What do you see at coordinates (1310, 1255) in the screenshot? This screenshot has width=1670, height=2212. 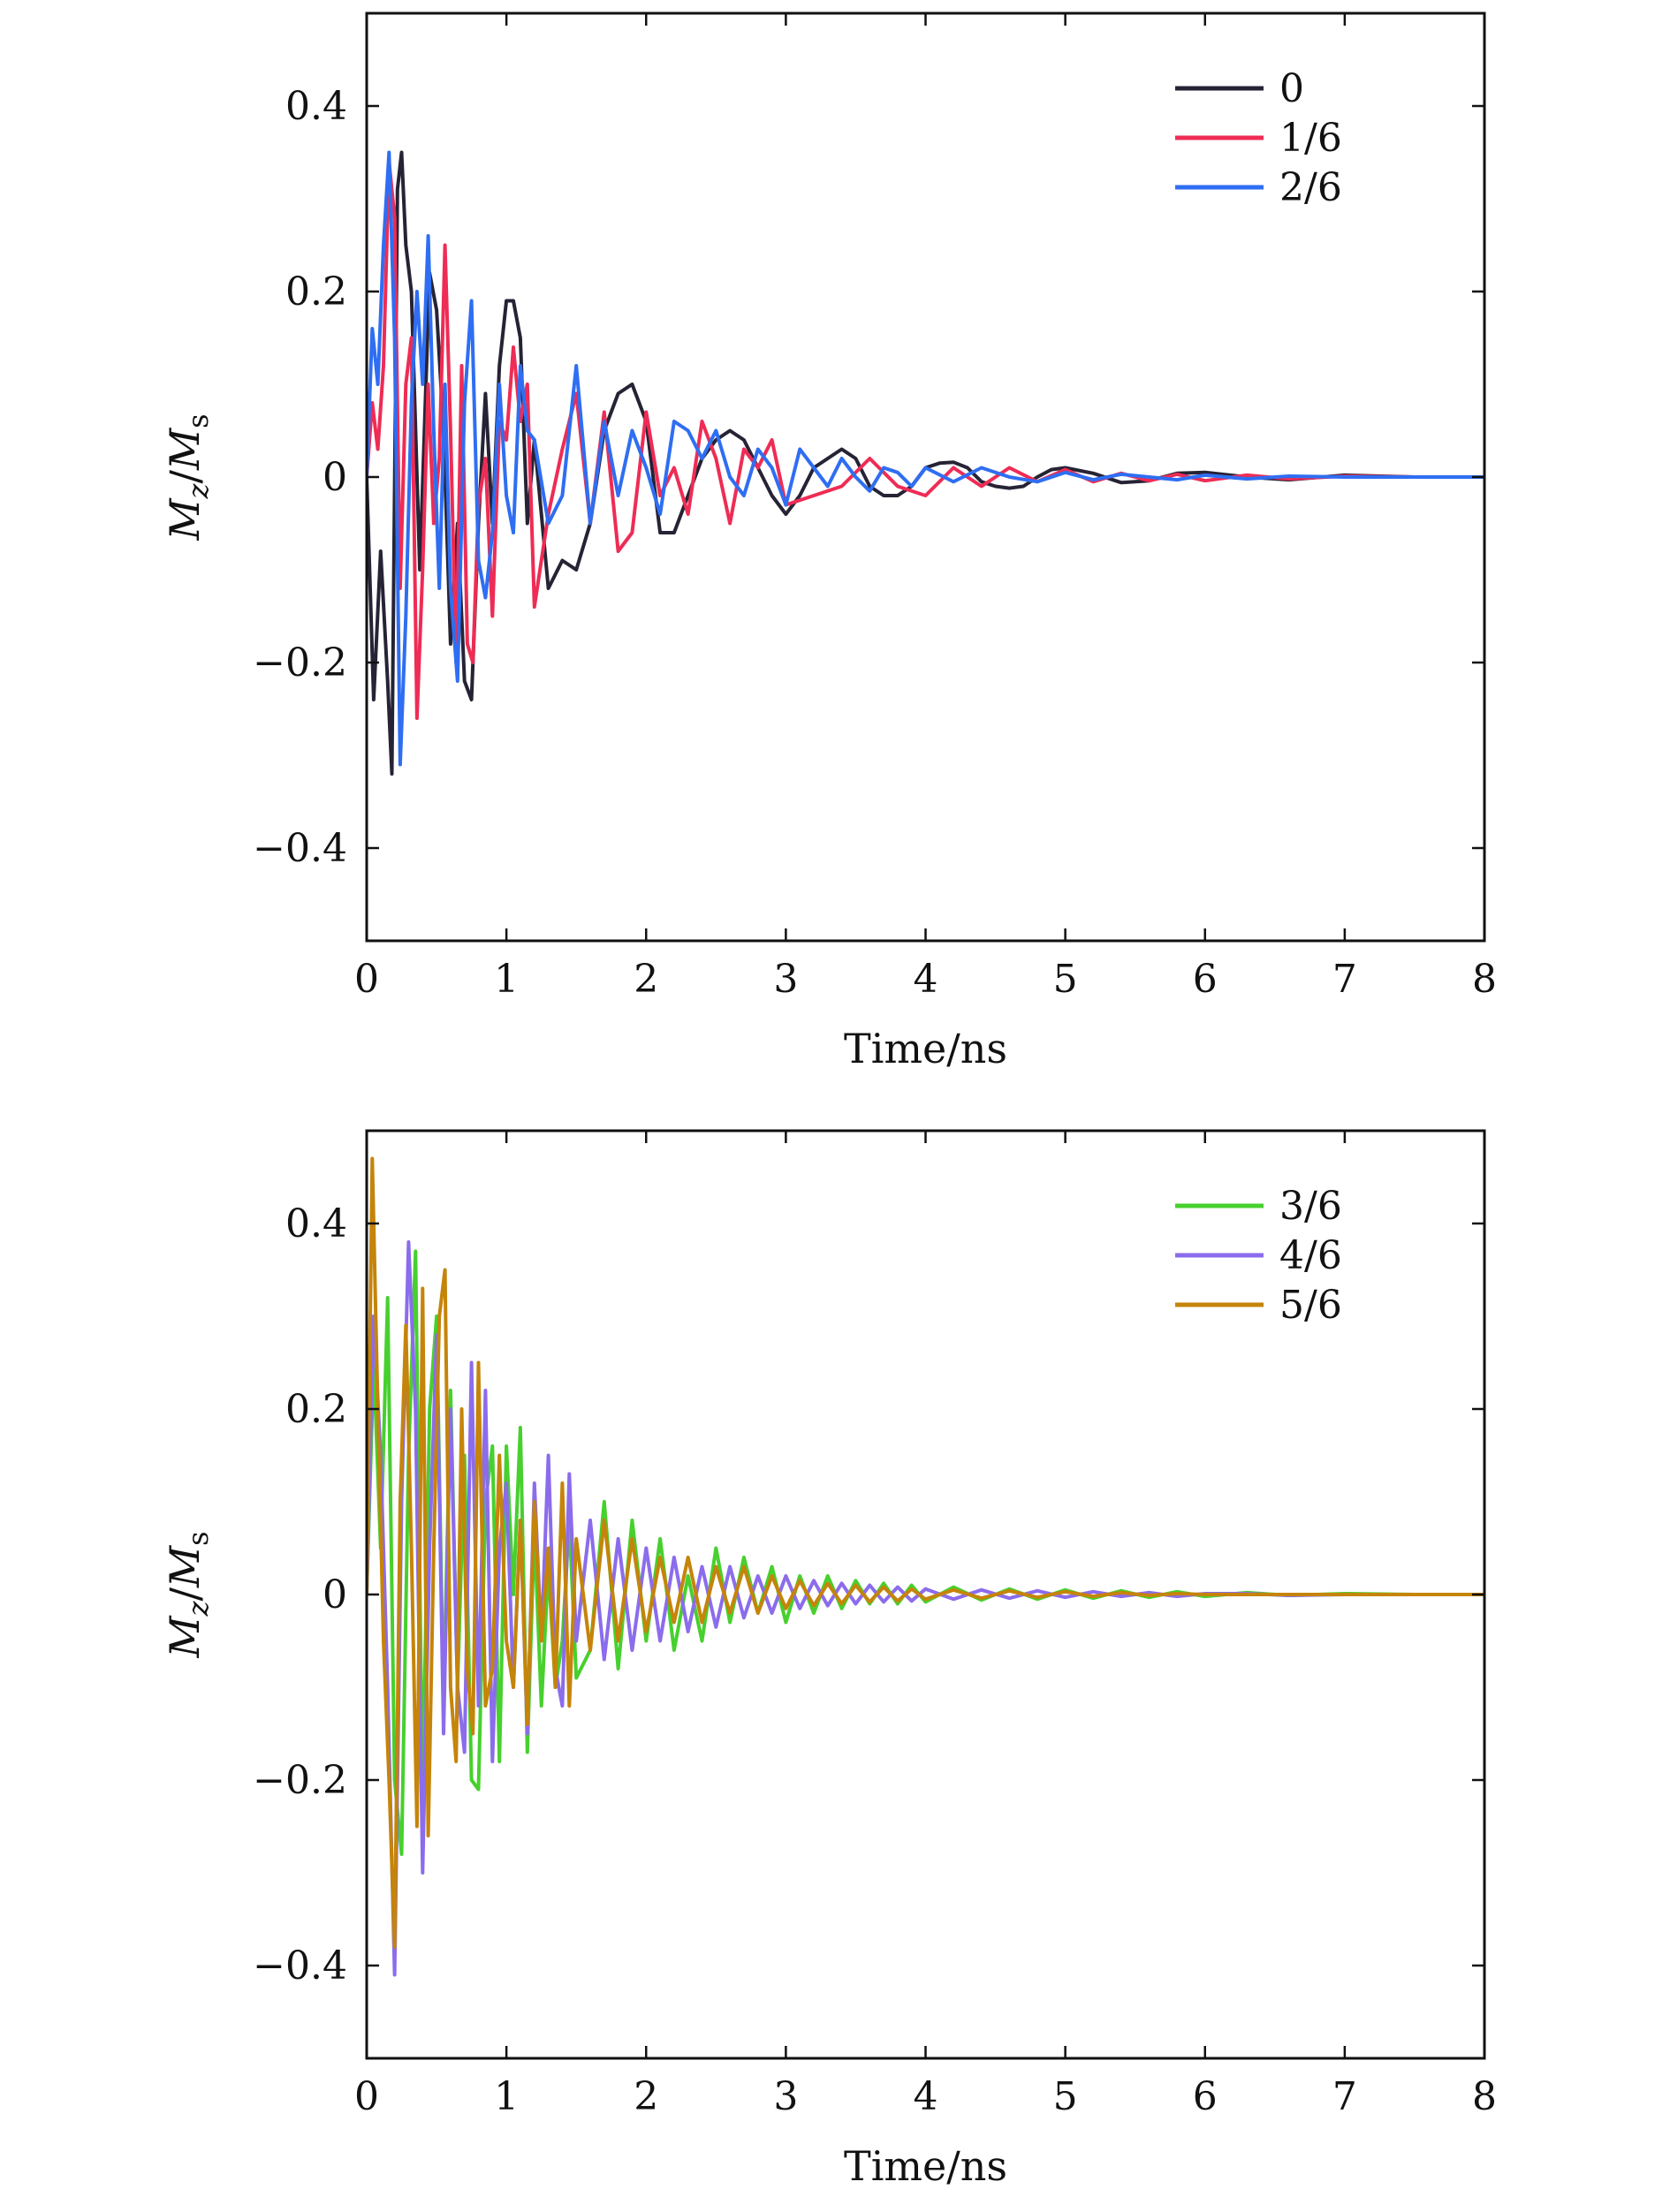 I see `legend-label: 4/6` at bounding box center [1310, 1255].